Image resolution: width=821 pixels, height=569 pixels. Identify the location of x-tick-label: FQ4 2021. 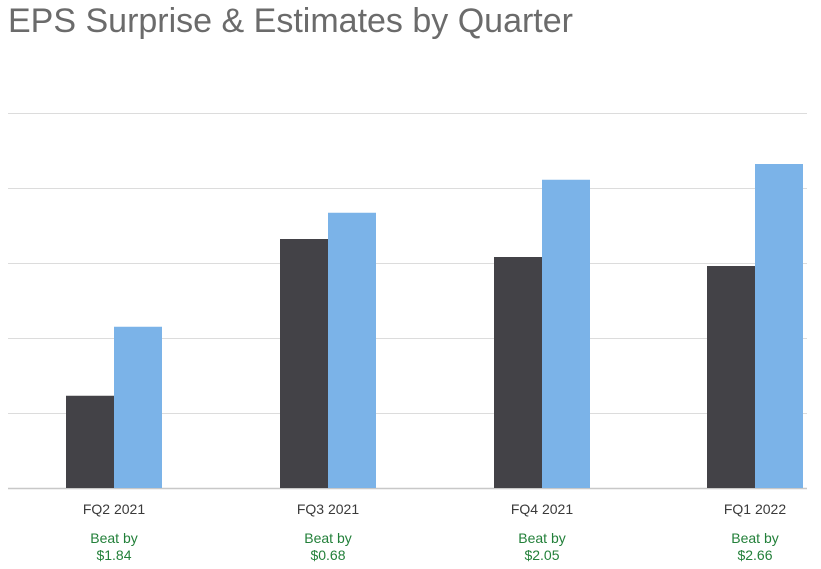
(542, 509).